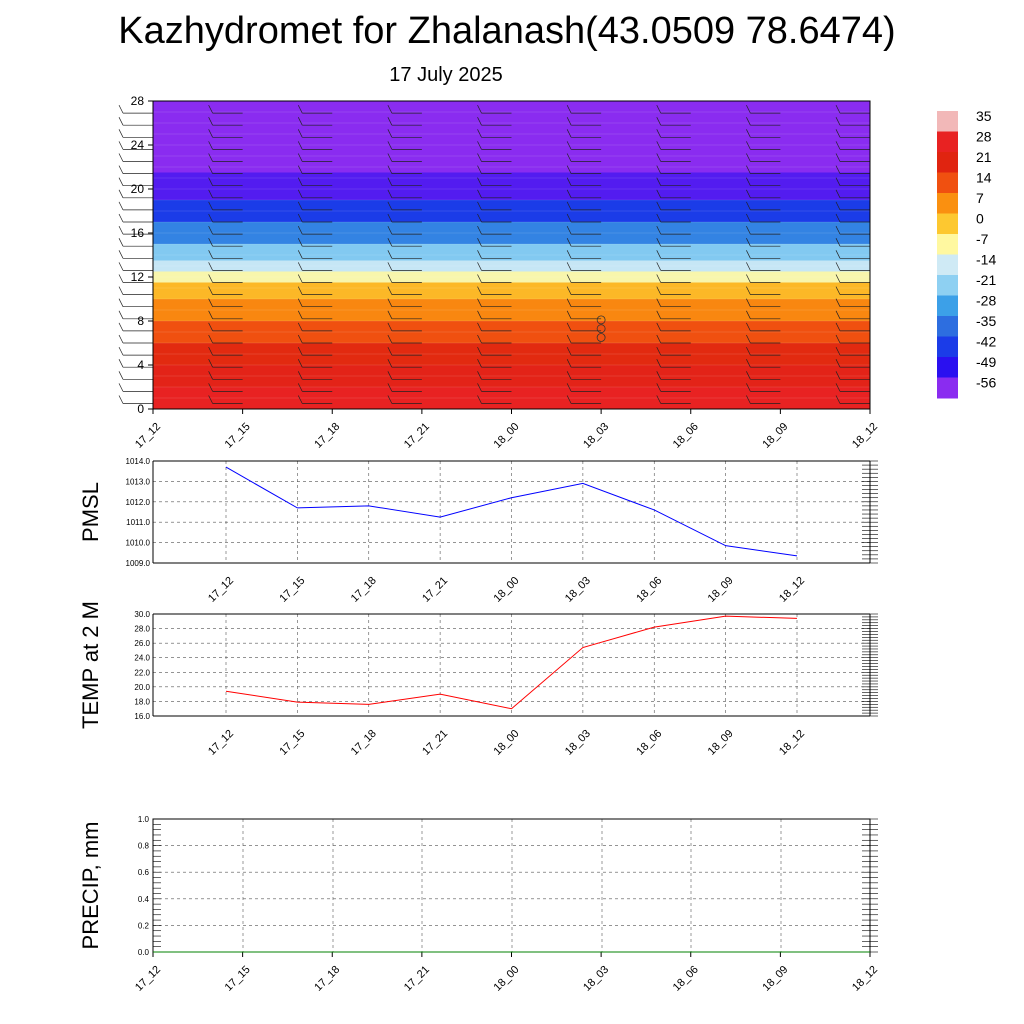  I want to click on y-tick-label: 0.4, so click(144, 899).